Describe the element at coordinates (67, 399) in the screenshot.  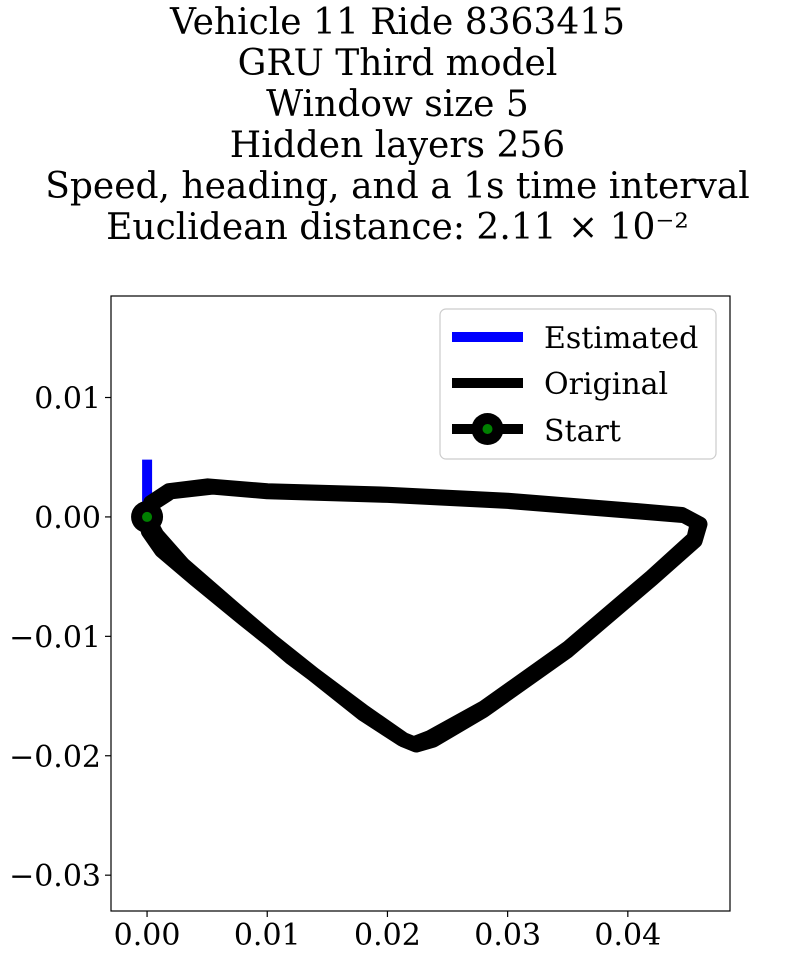
I see `y-tick-label: 0.01` at that location.